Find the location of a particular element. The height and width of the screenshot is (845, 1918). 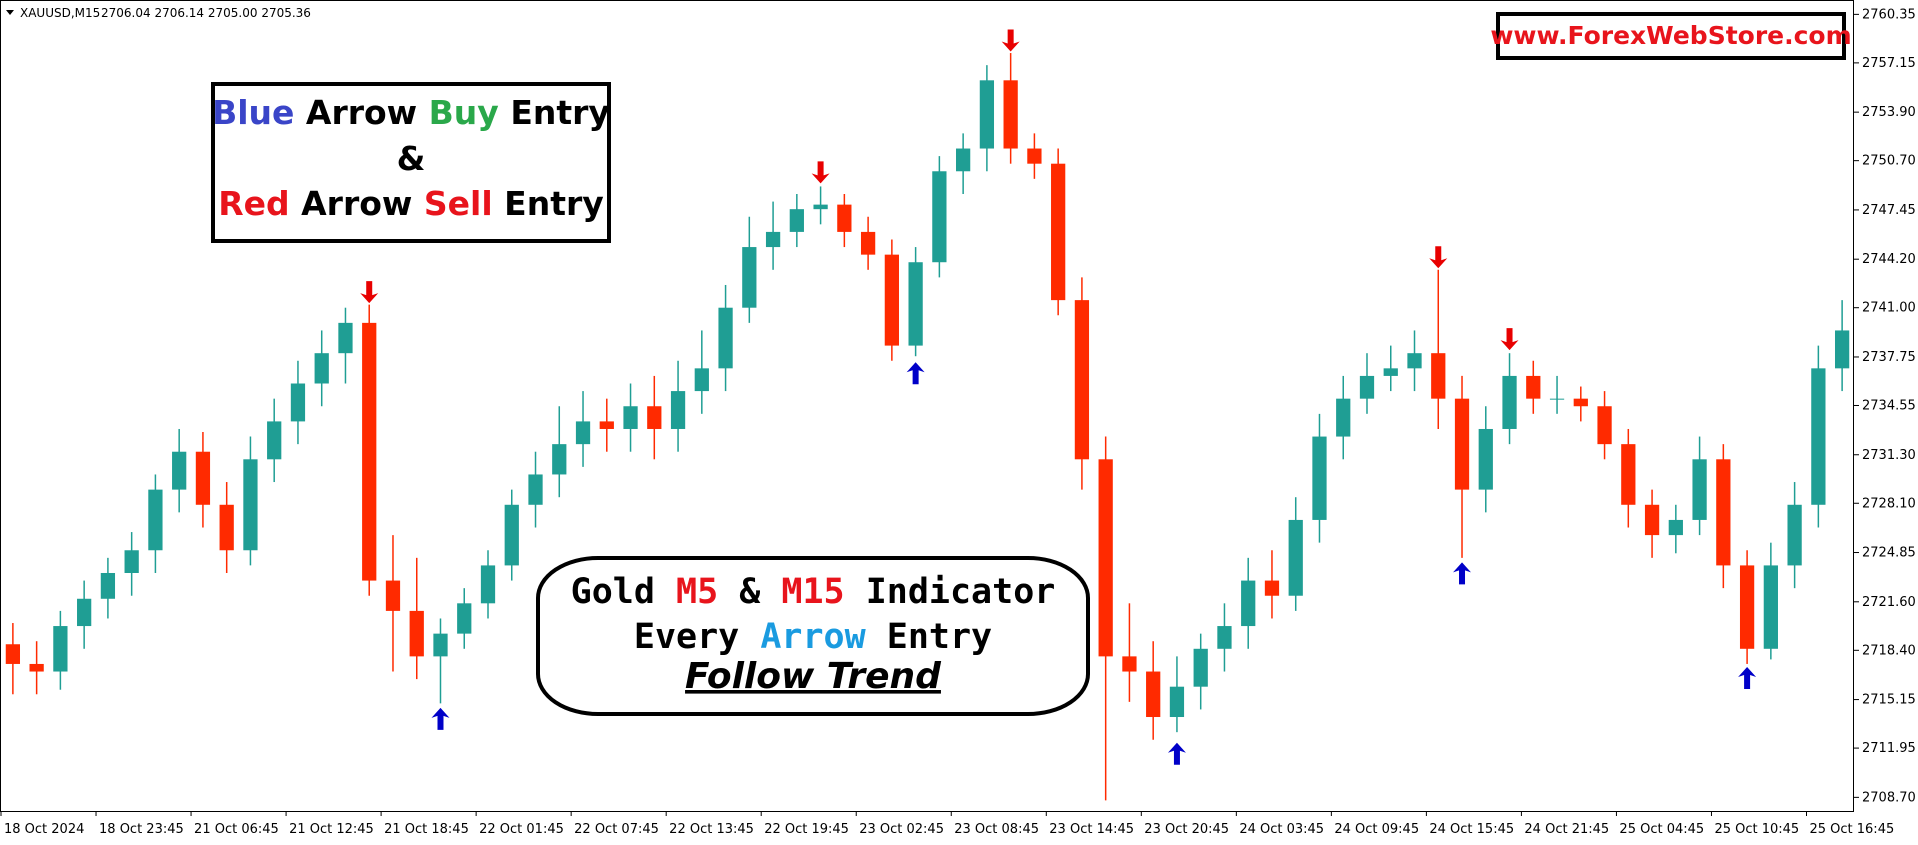

x-tick-label: 21 Oct 12:45 is located at coordinates (331, 829).